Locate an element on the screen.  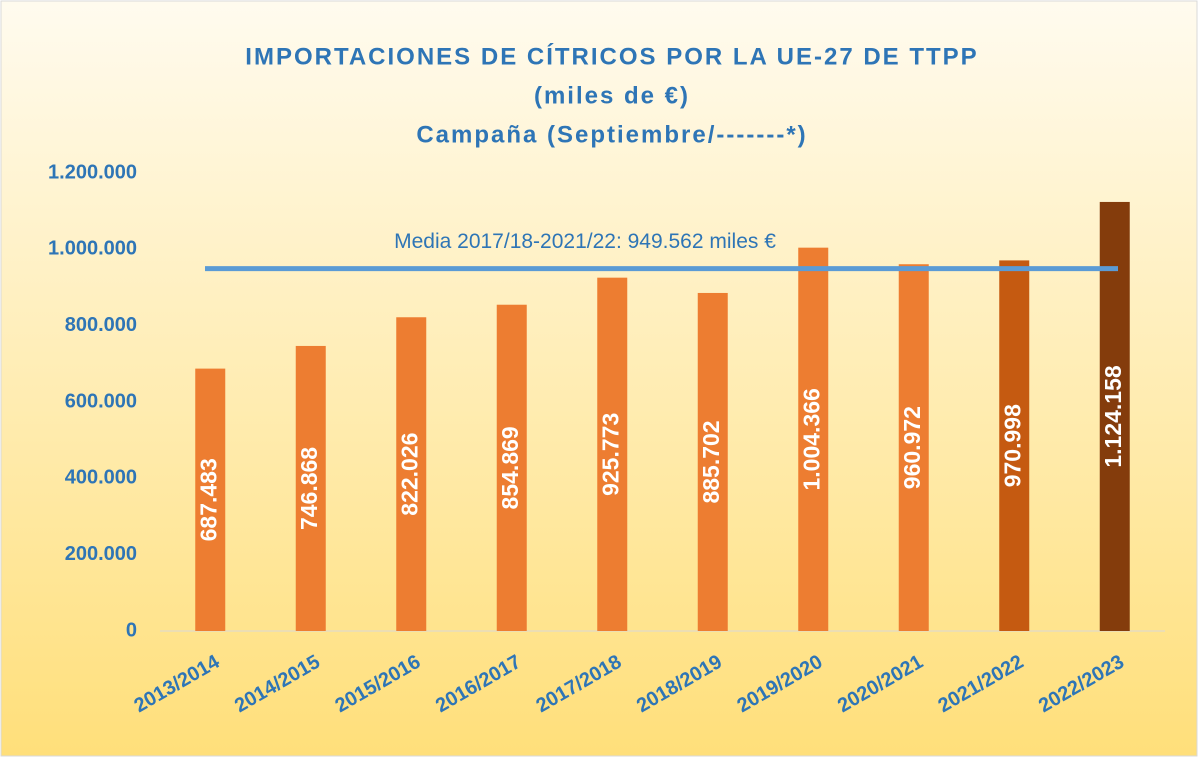
value-label: 1.124.158 is located at coordinates (1113, 416).